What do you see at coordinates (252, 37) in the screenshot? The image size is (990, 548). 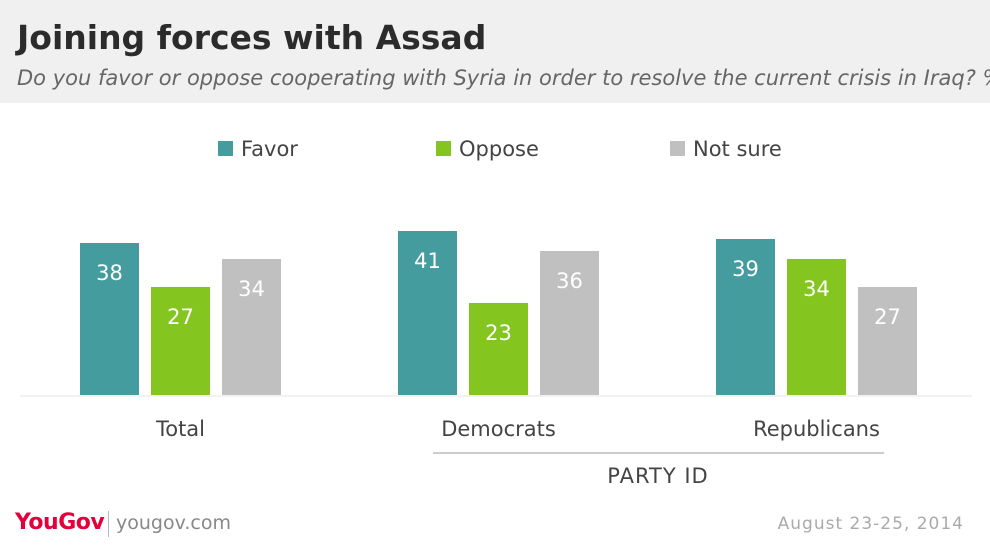 I see `chart-title: Joining forces with Assad` at bounding box center [252, 37].